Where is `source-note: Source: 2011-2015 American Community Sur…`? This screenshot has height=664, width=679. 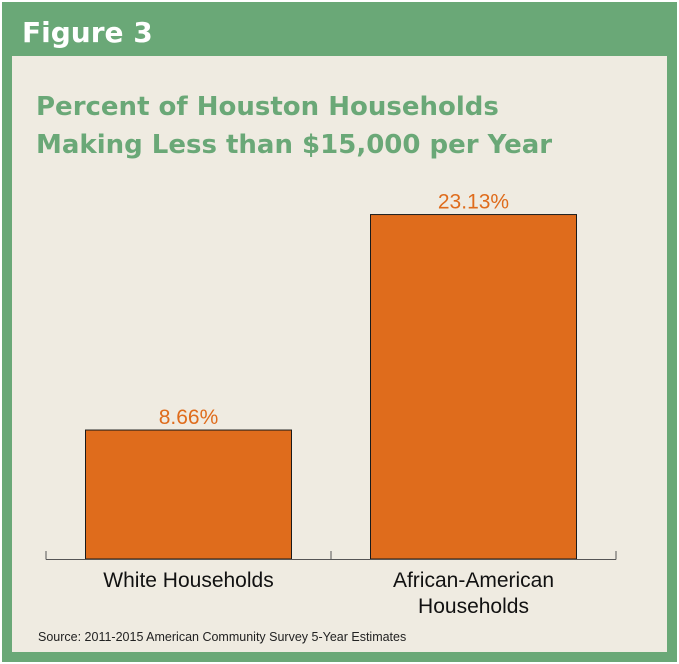
source-note: Source: 2011-2015 American Community Sur… is located at coordinates (222, 637).